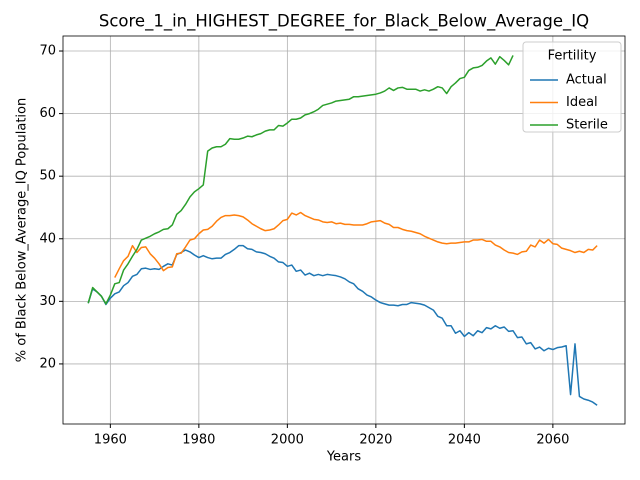 Image resolution: width=640 pixels, height=480 pixels. I want to click on y-tick-label: 40, so click(47, 238).